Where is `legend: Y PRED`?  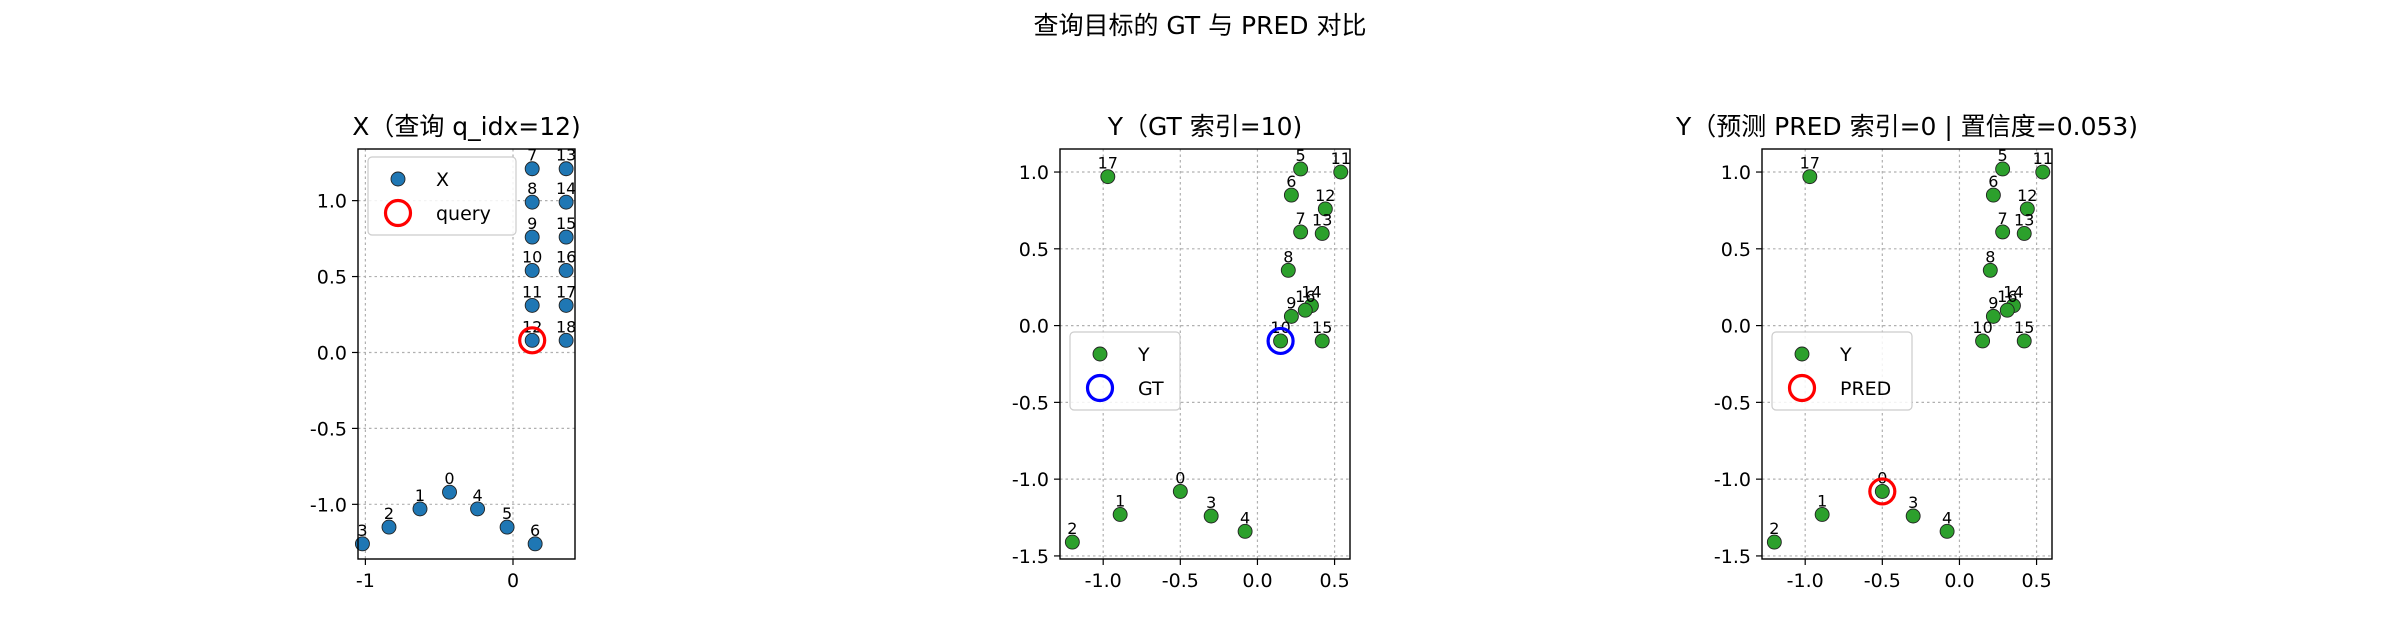
legend: Y PRED is located at coordinates (1842, 371).